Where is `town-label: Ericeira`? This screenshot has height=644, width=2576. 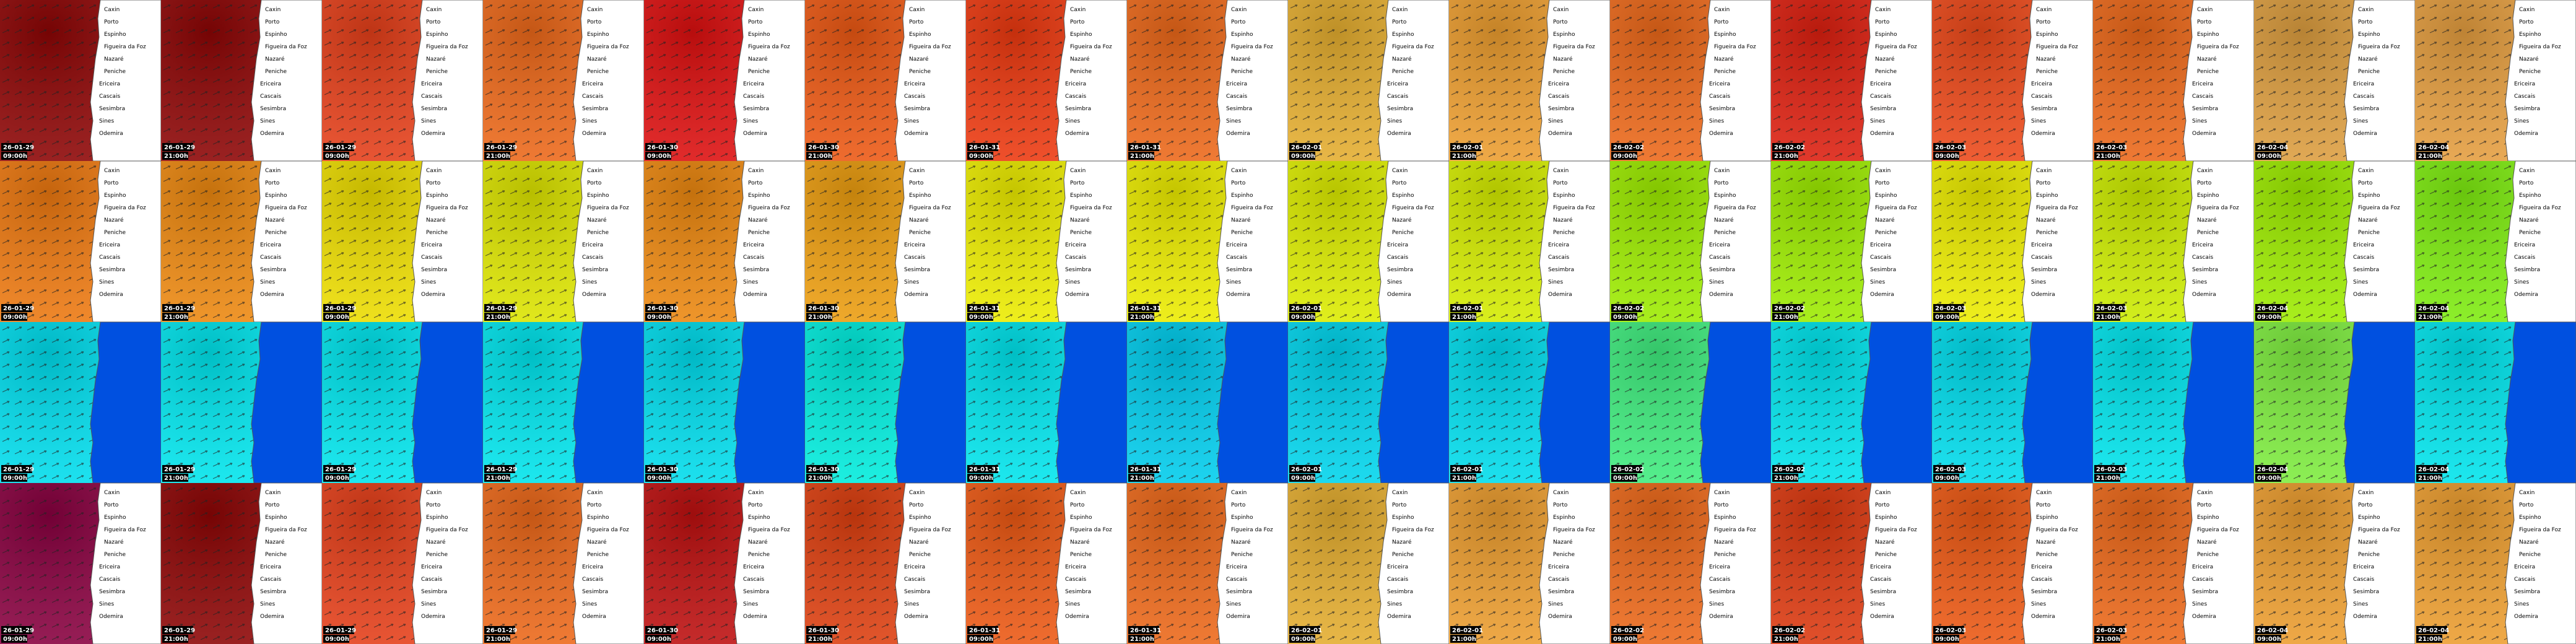 town-label: Ericeira is located at coordinates (1397, 567).